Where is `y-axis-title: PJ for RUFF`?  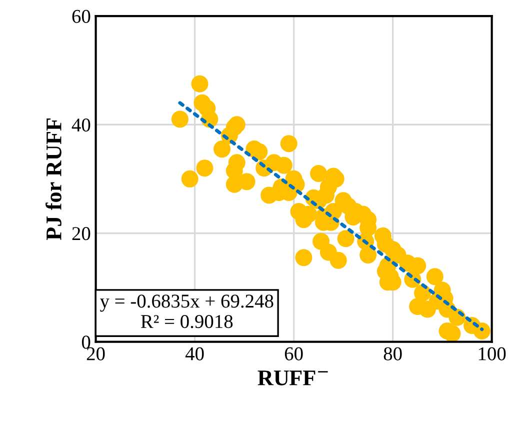 y-axis-title: PJ for RUFF is located at coordinates (54, 179).